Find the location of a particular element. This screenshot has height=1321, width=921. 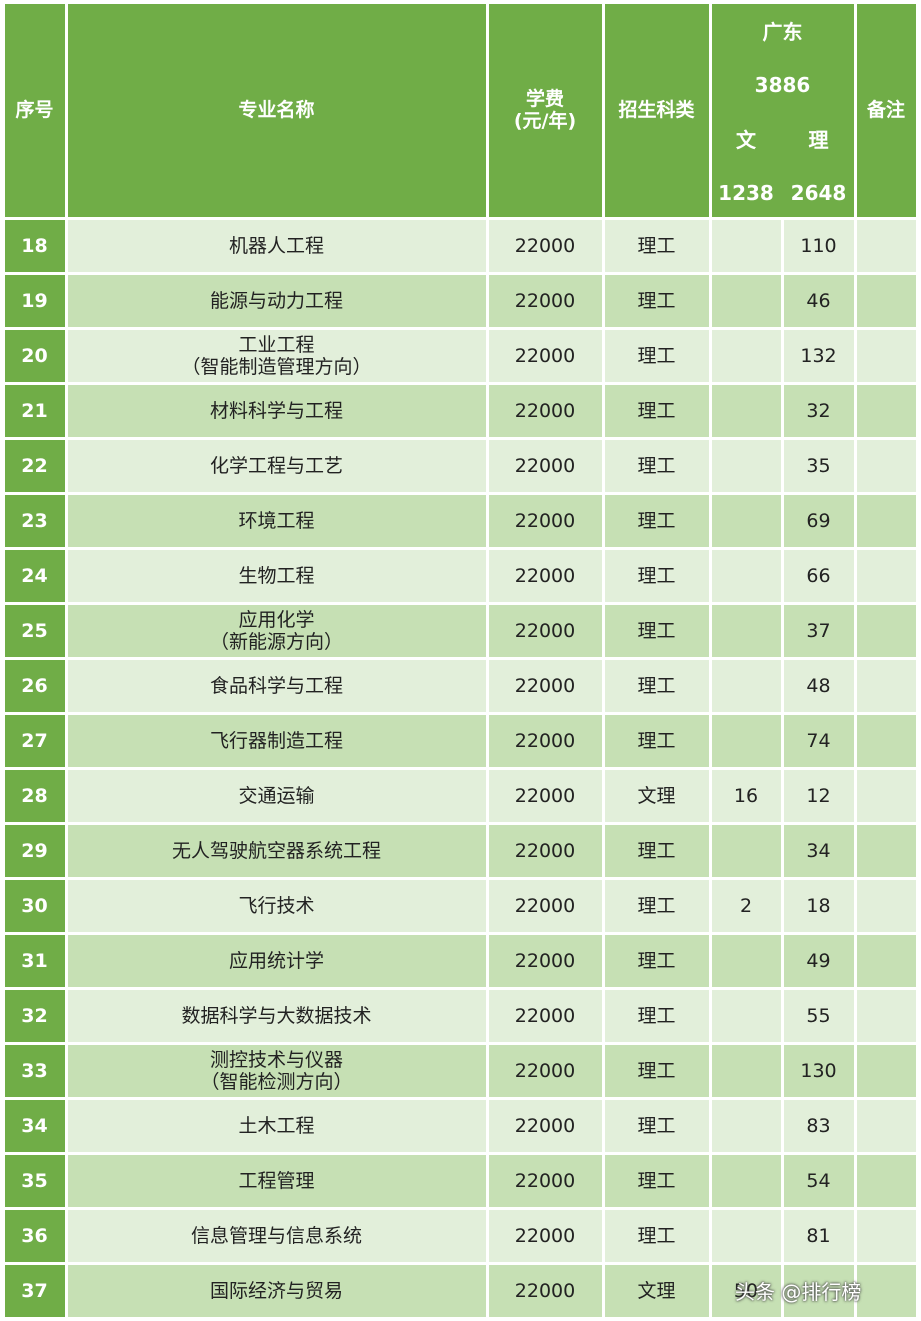

wen-count: 50 is located at coordinates (746, 1290).